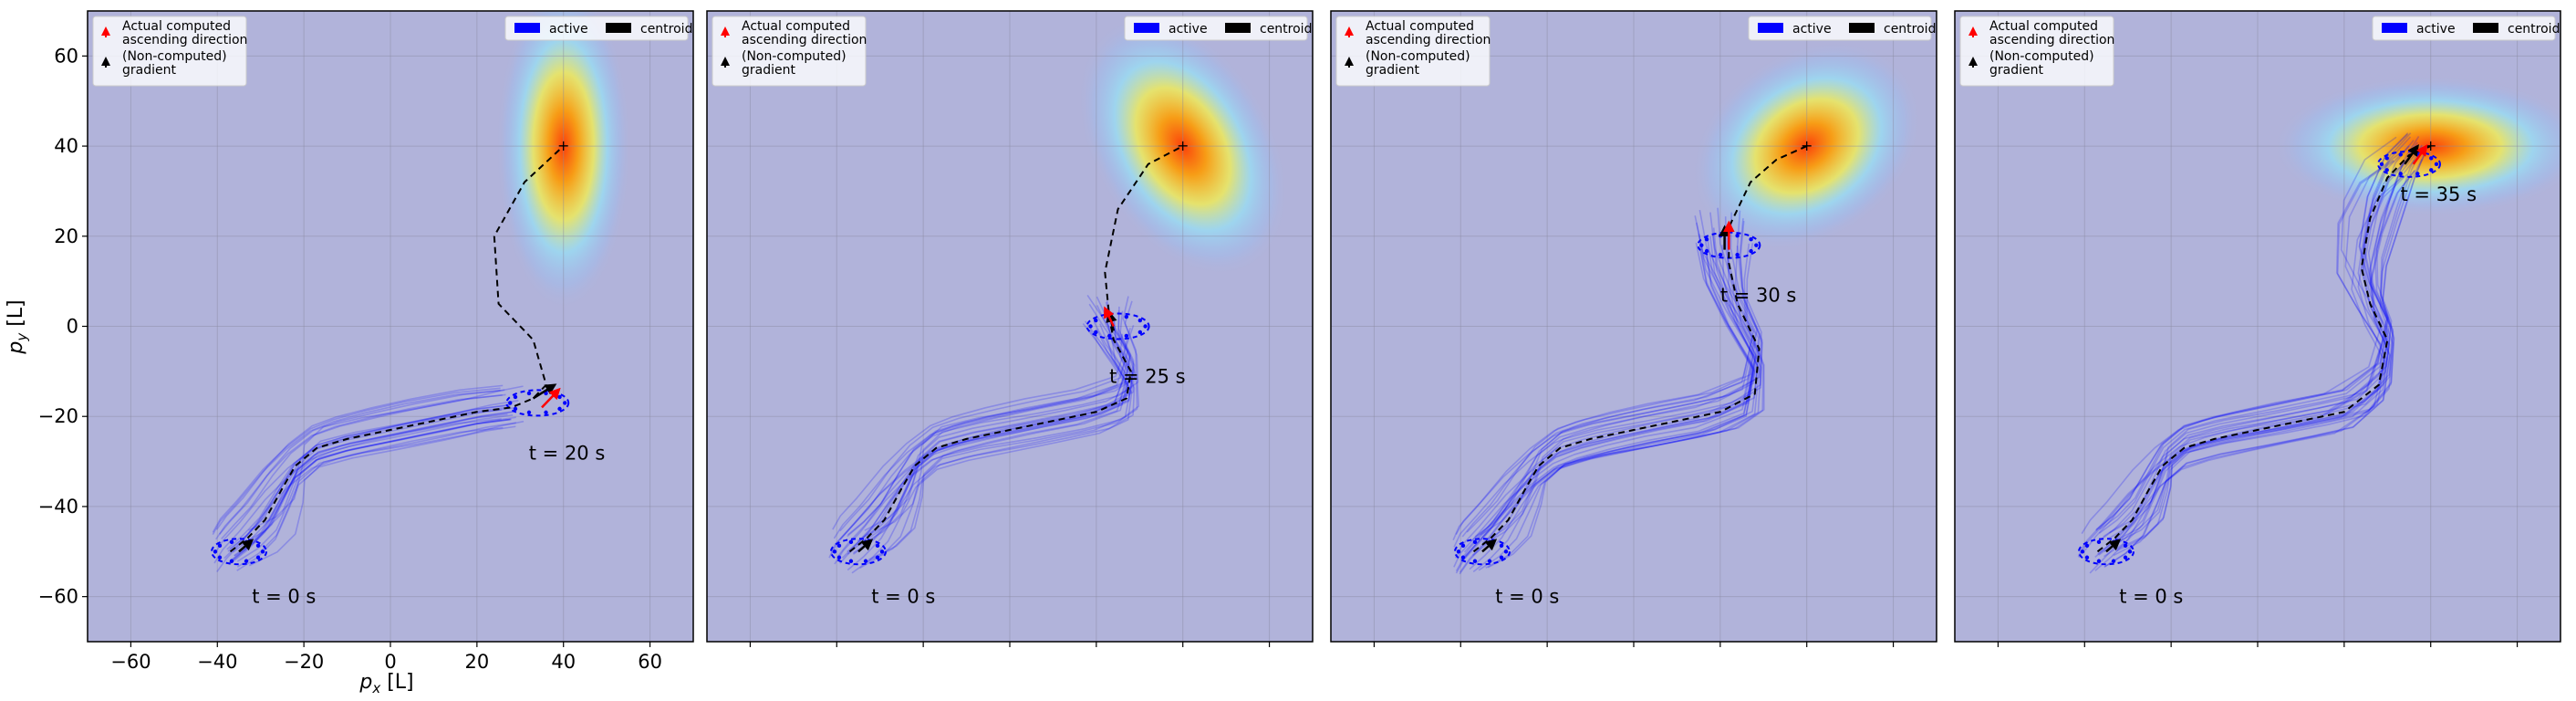 The image size is (2576, 701). Describe the element at coordinates (17, 326) in the screenshot. I see `y-axis-label: py [L]` at that location.